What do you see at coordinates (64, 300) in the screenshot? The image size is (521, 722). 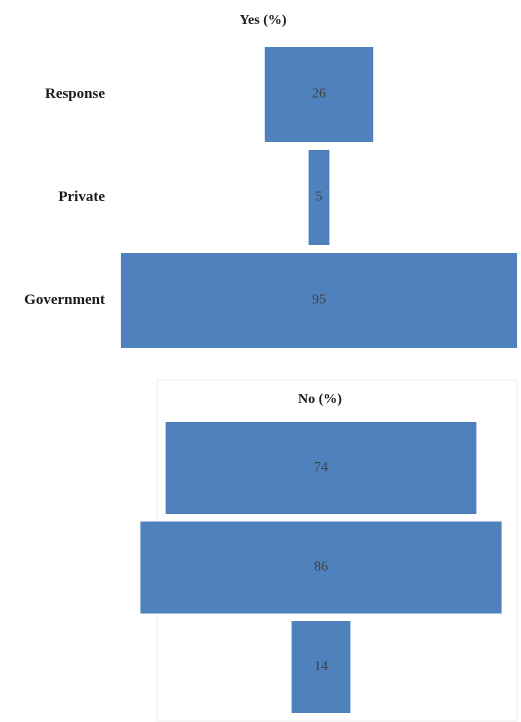 I see `category-label: Government` at bounding box center [64, 300].